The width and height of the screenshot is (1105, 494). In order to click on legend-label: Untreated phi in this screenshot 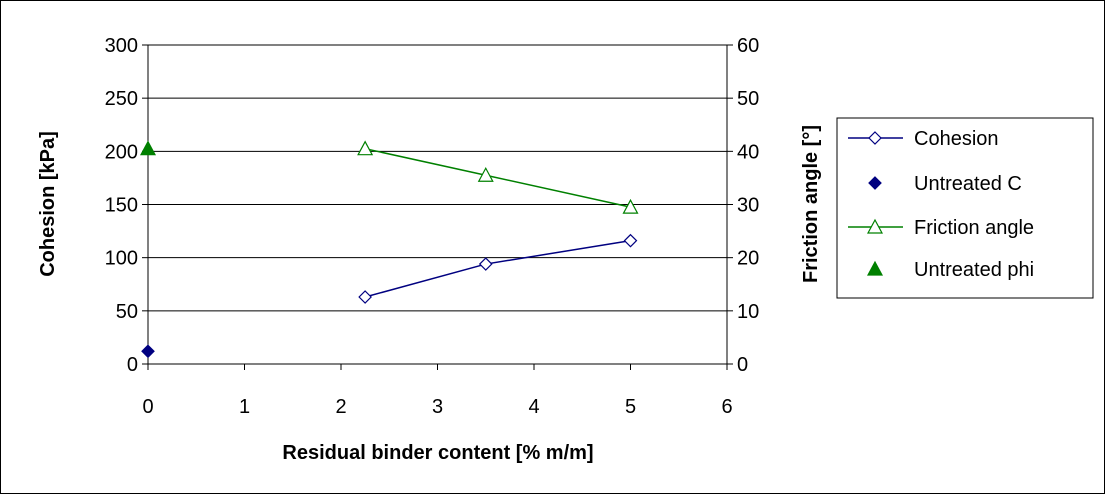, I will do `click(974, 270)`.